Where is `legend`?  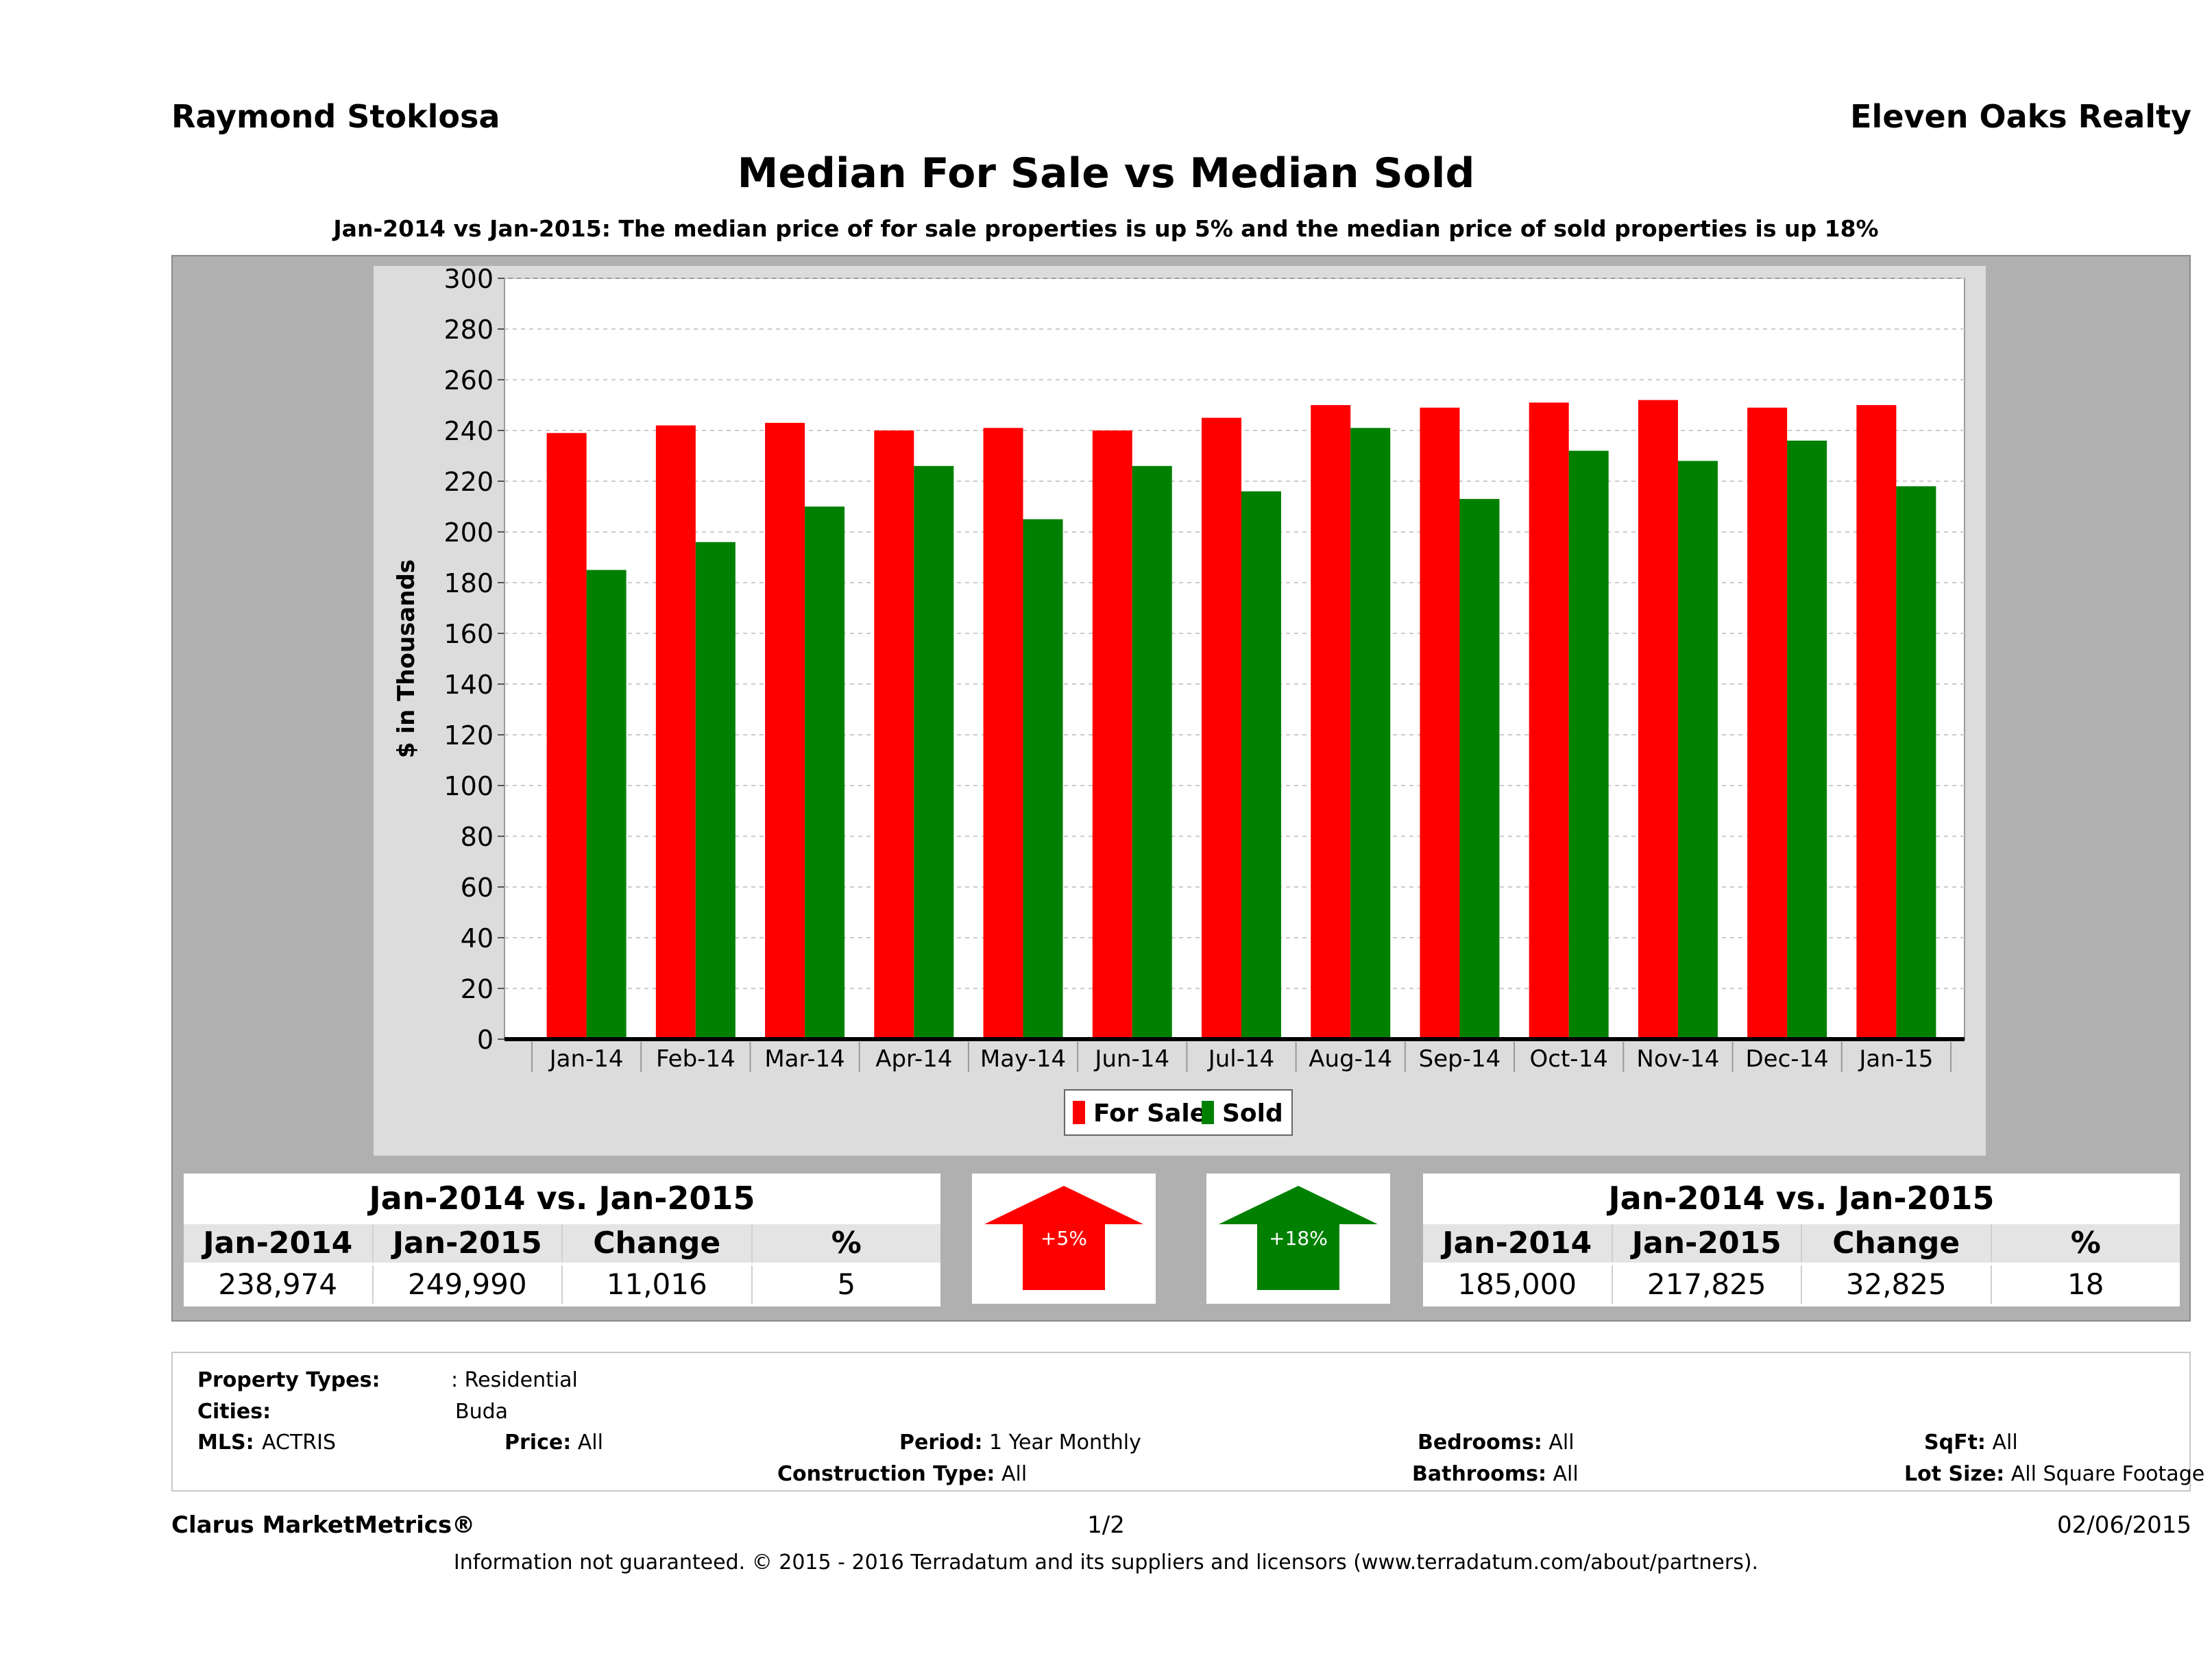 legend is located at coordinates (1178, 1112).